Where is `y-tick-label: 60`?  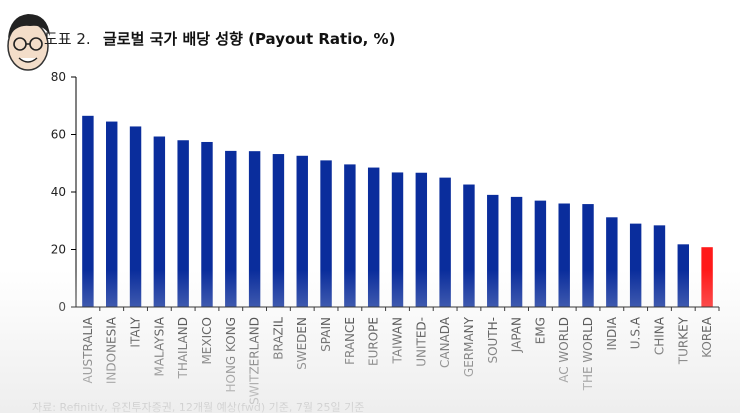
y-tick-label: 60 is located at coordinates (58, 135).